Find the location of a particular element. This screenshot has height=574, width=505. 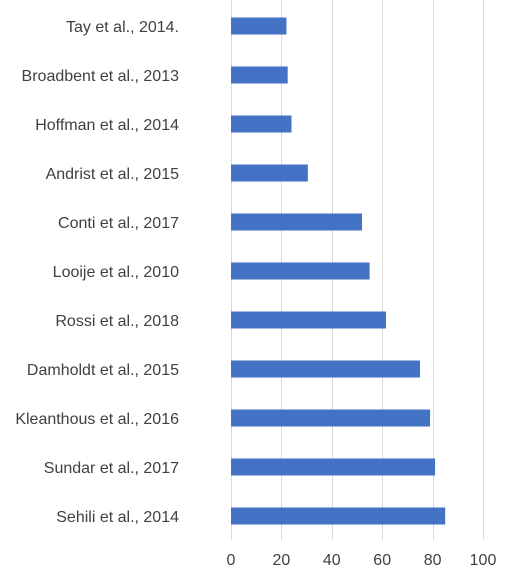

category-label: Broadbent et al., 2013 is located at coordinates (101, 76).